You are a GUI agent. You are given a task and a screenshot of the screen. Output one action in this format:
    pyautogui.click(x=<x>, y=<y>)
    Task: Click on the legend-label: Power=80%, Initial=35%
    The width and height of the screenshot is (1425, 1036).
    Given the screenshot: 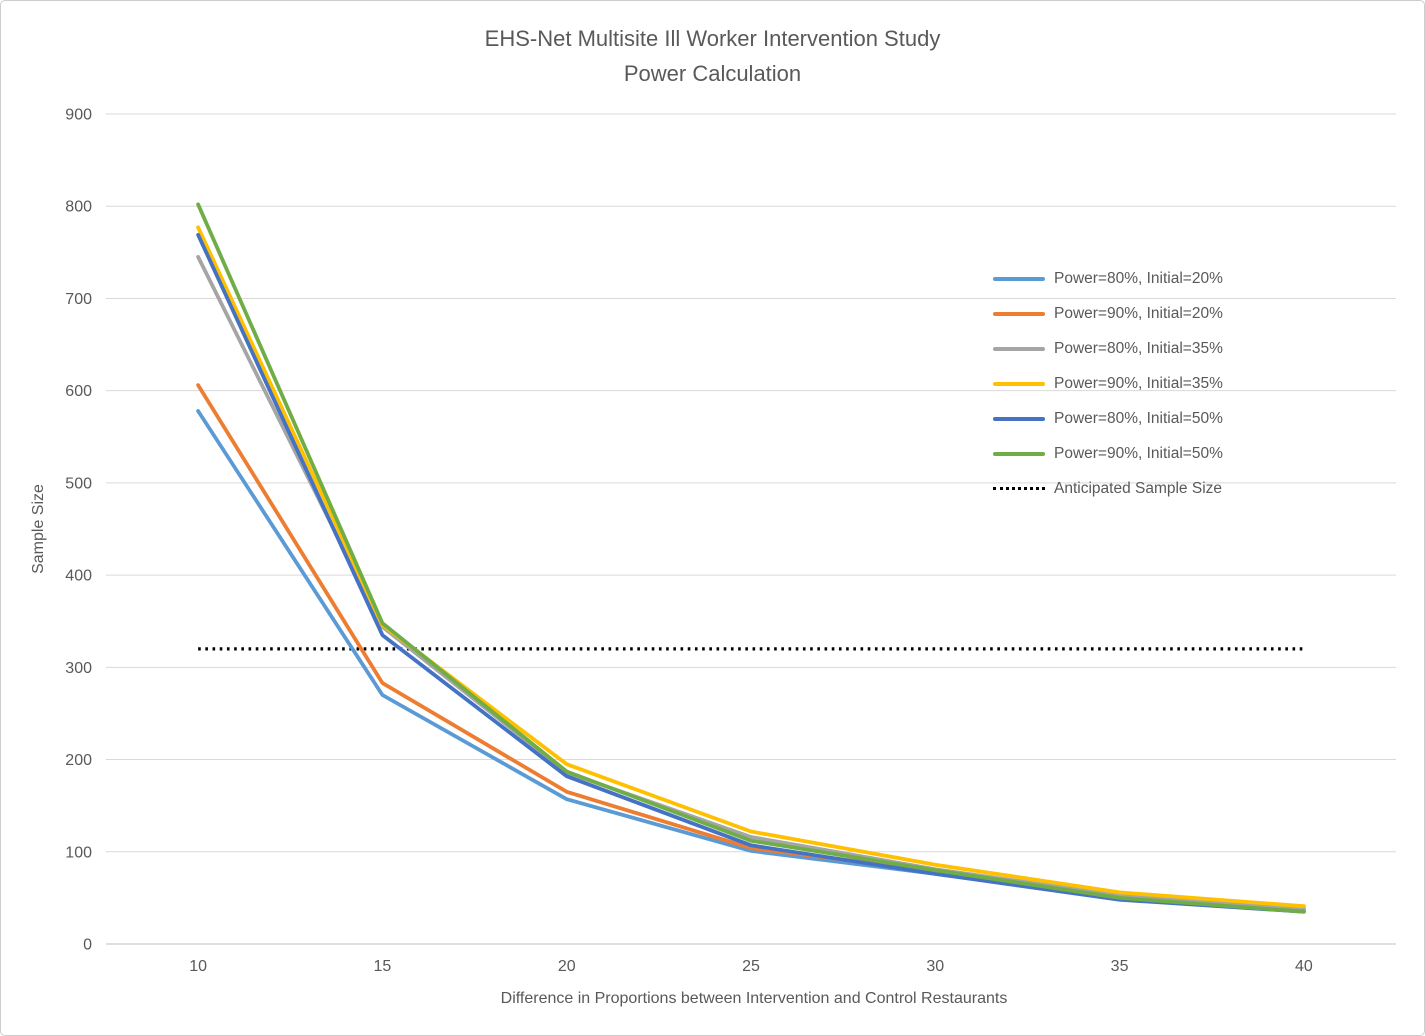 What is the action you would take?
    pyautogui.click(x=1138, y=348)
    